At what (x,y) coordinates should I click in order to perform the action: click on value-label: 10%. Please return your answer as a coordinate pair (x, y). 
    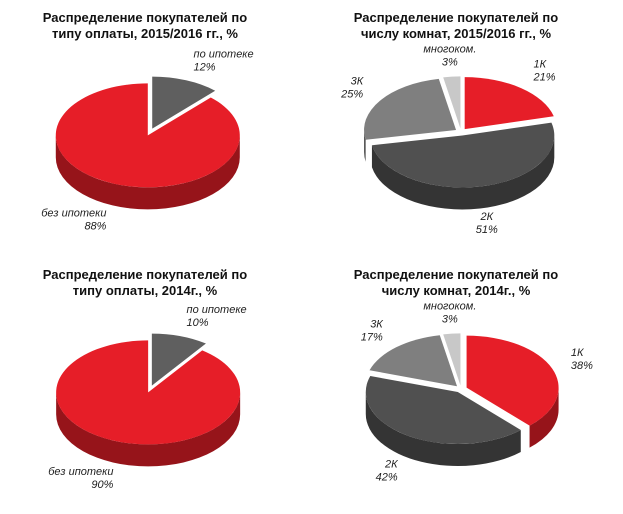
    Looking at the image, I should click on (198, 323).